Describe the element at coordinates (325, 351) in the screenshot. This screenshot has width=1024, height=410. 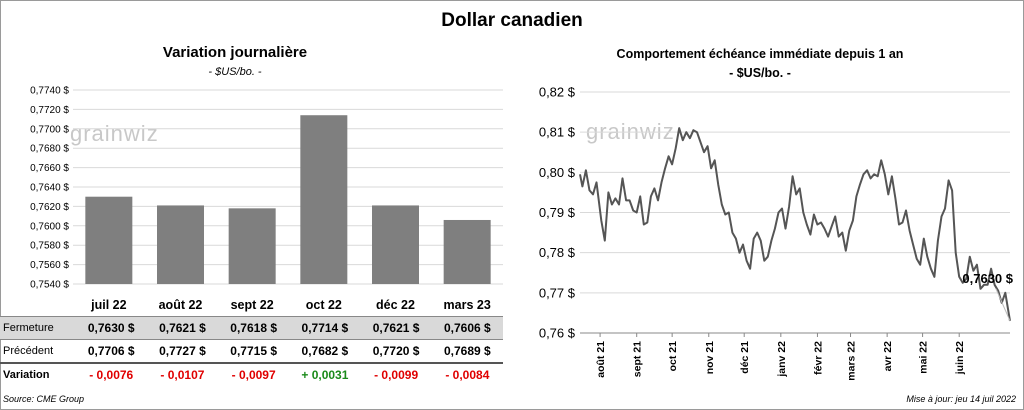
I see `cell-precedent: 0,7682 $` at that location.